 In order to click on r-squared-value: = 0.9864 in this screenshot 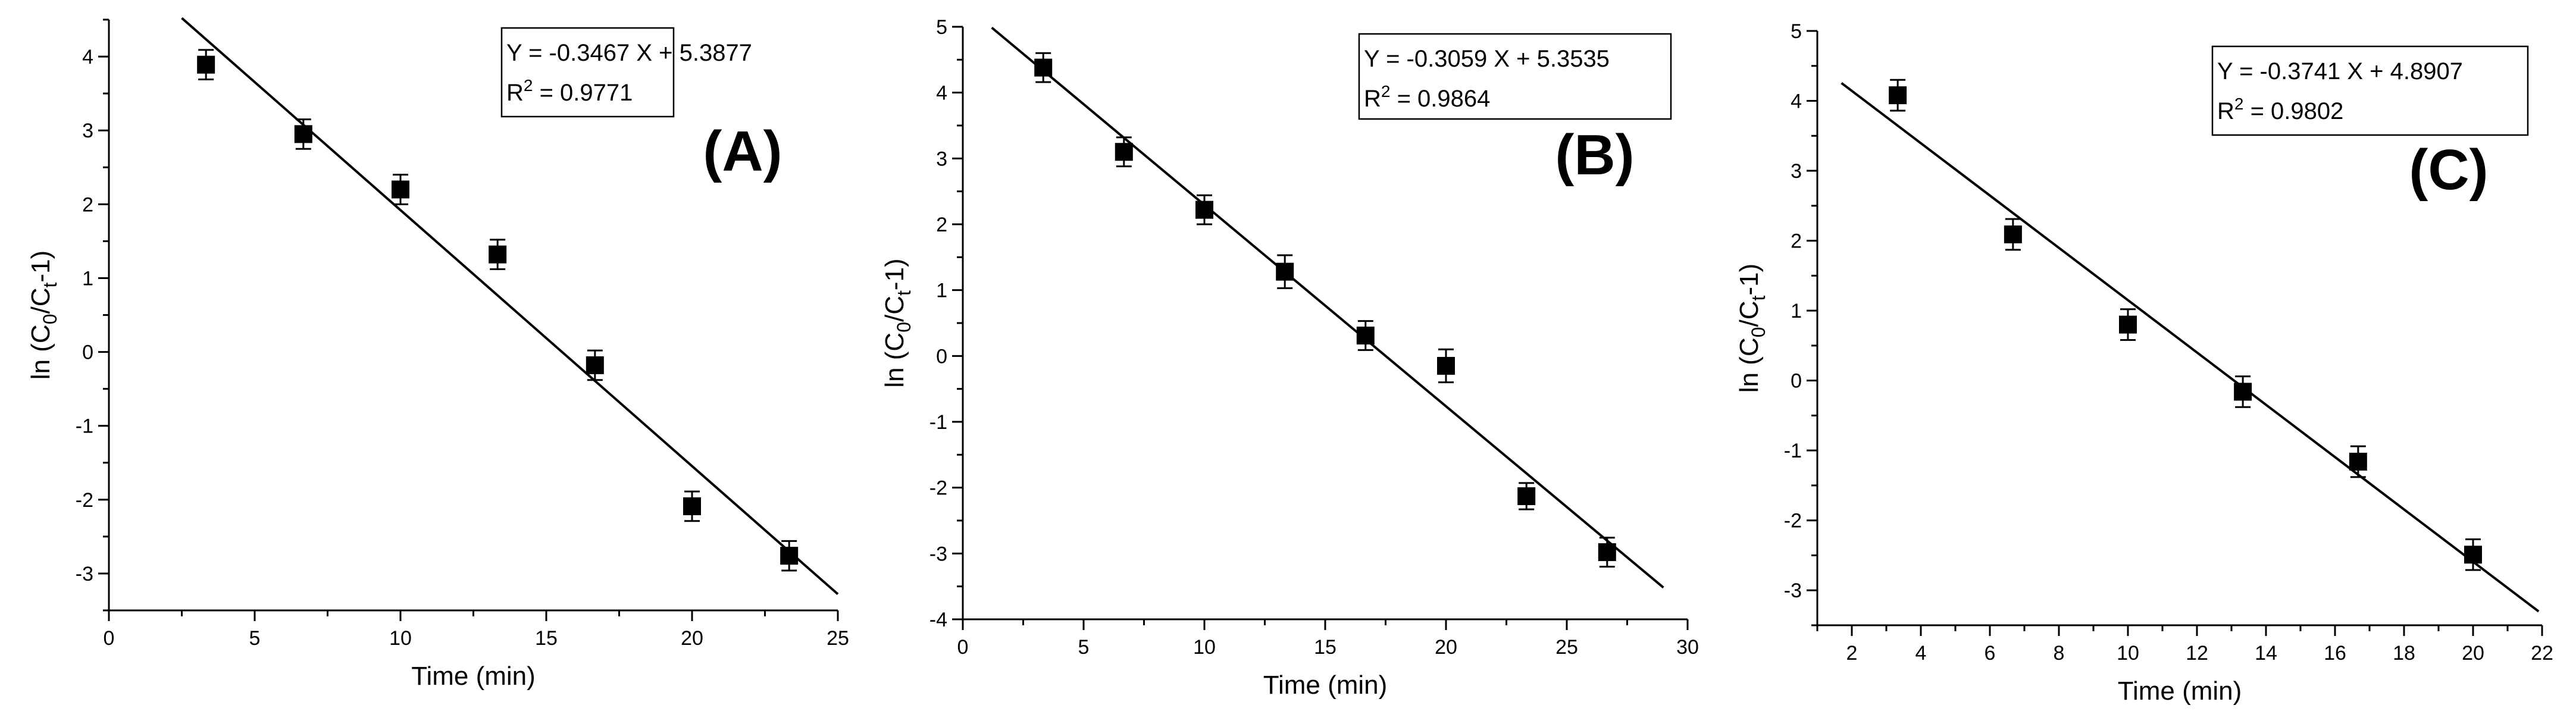, I will do `click(1440, 99)`.